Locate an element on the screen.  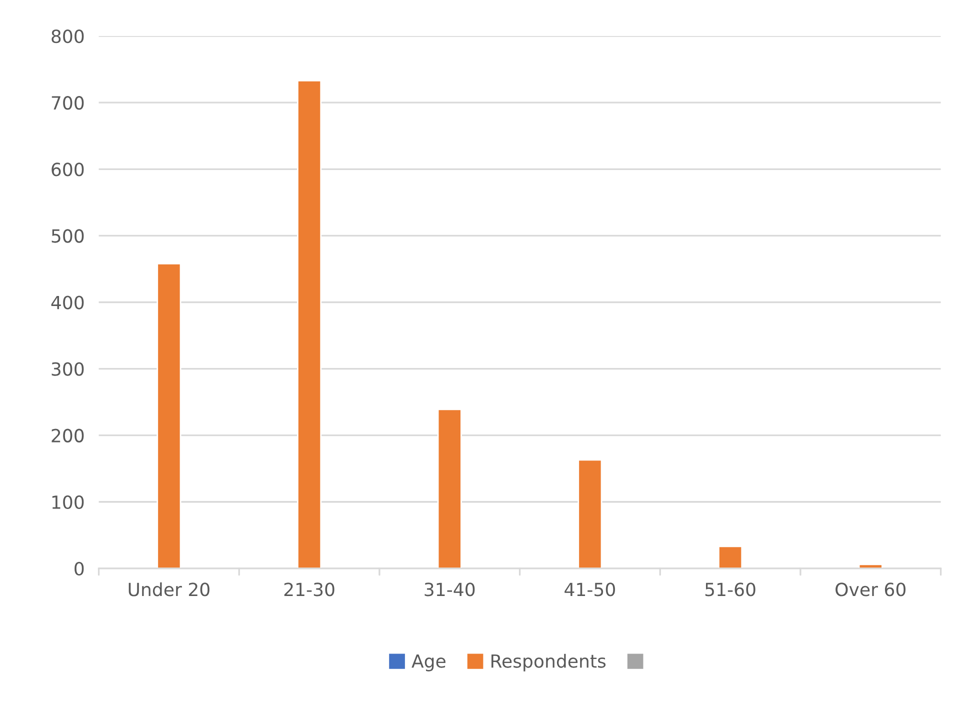
y-tick-label: 100 is located at coordinates (68, 502).